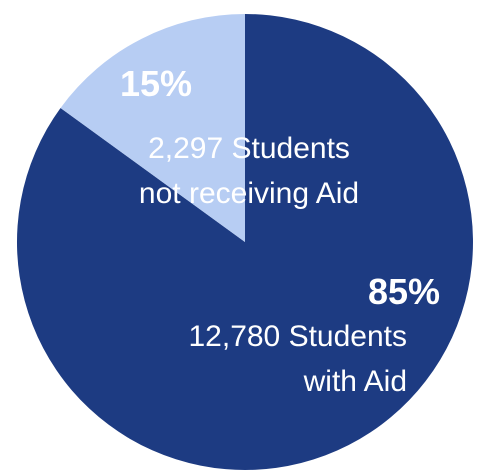 This screenshot has height=476, width=479. I want to click on label-with-aid-line-1: 12,780 Students, so click(297, 336).